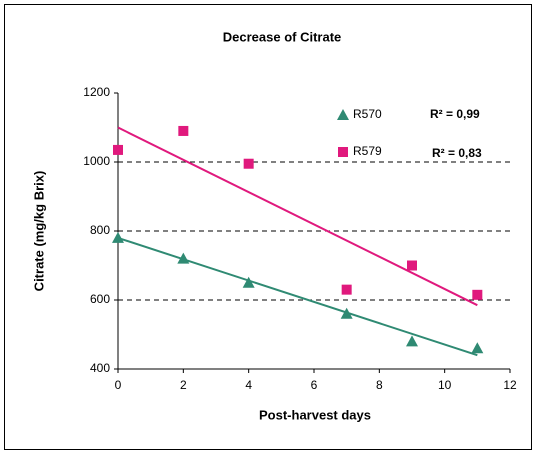  I want to click on x-tick-label: 6, so click(314, 385).